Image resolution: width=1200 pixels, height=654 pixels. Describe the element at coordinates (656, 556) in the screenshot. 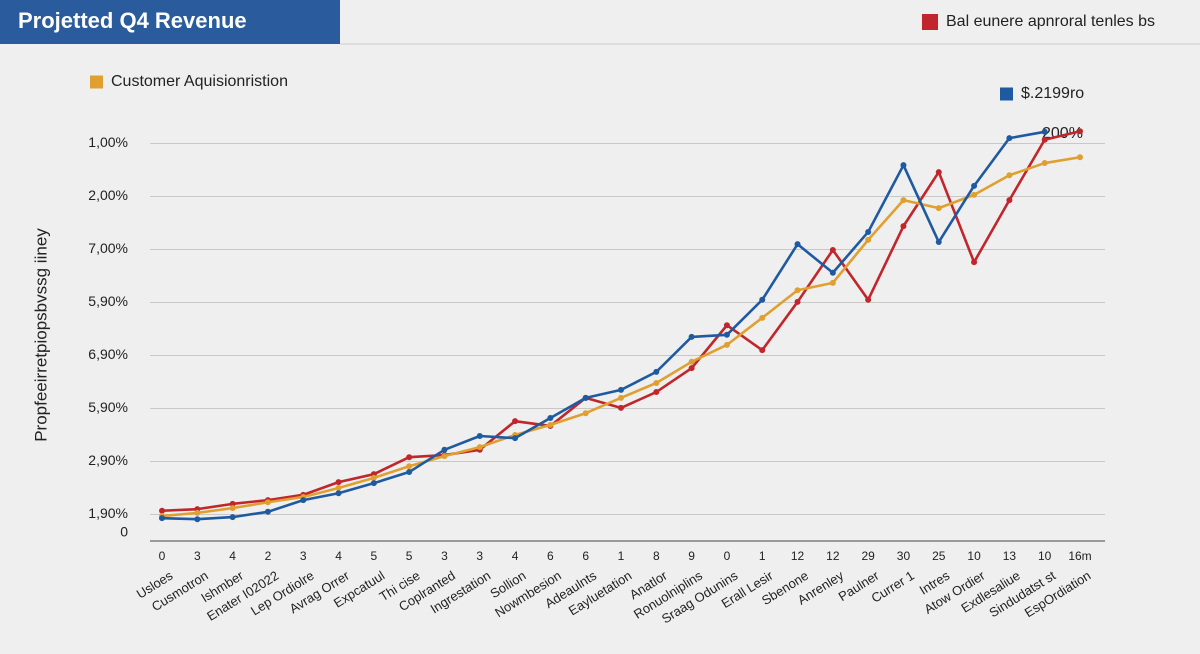

I see `x-tick-label: 8` at that location.